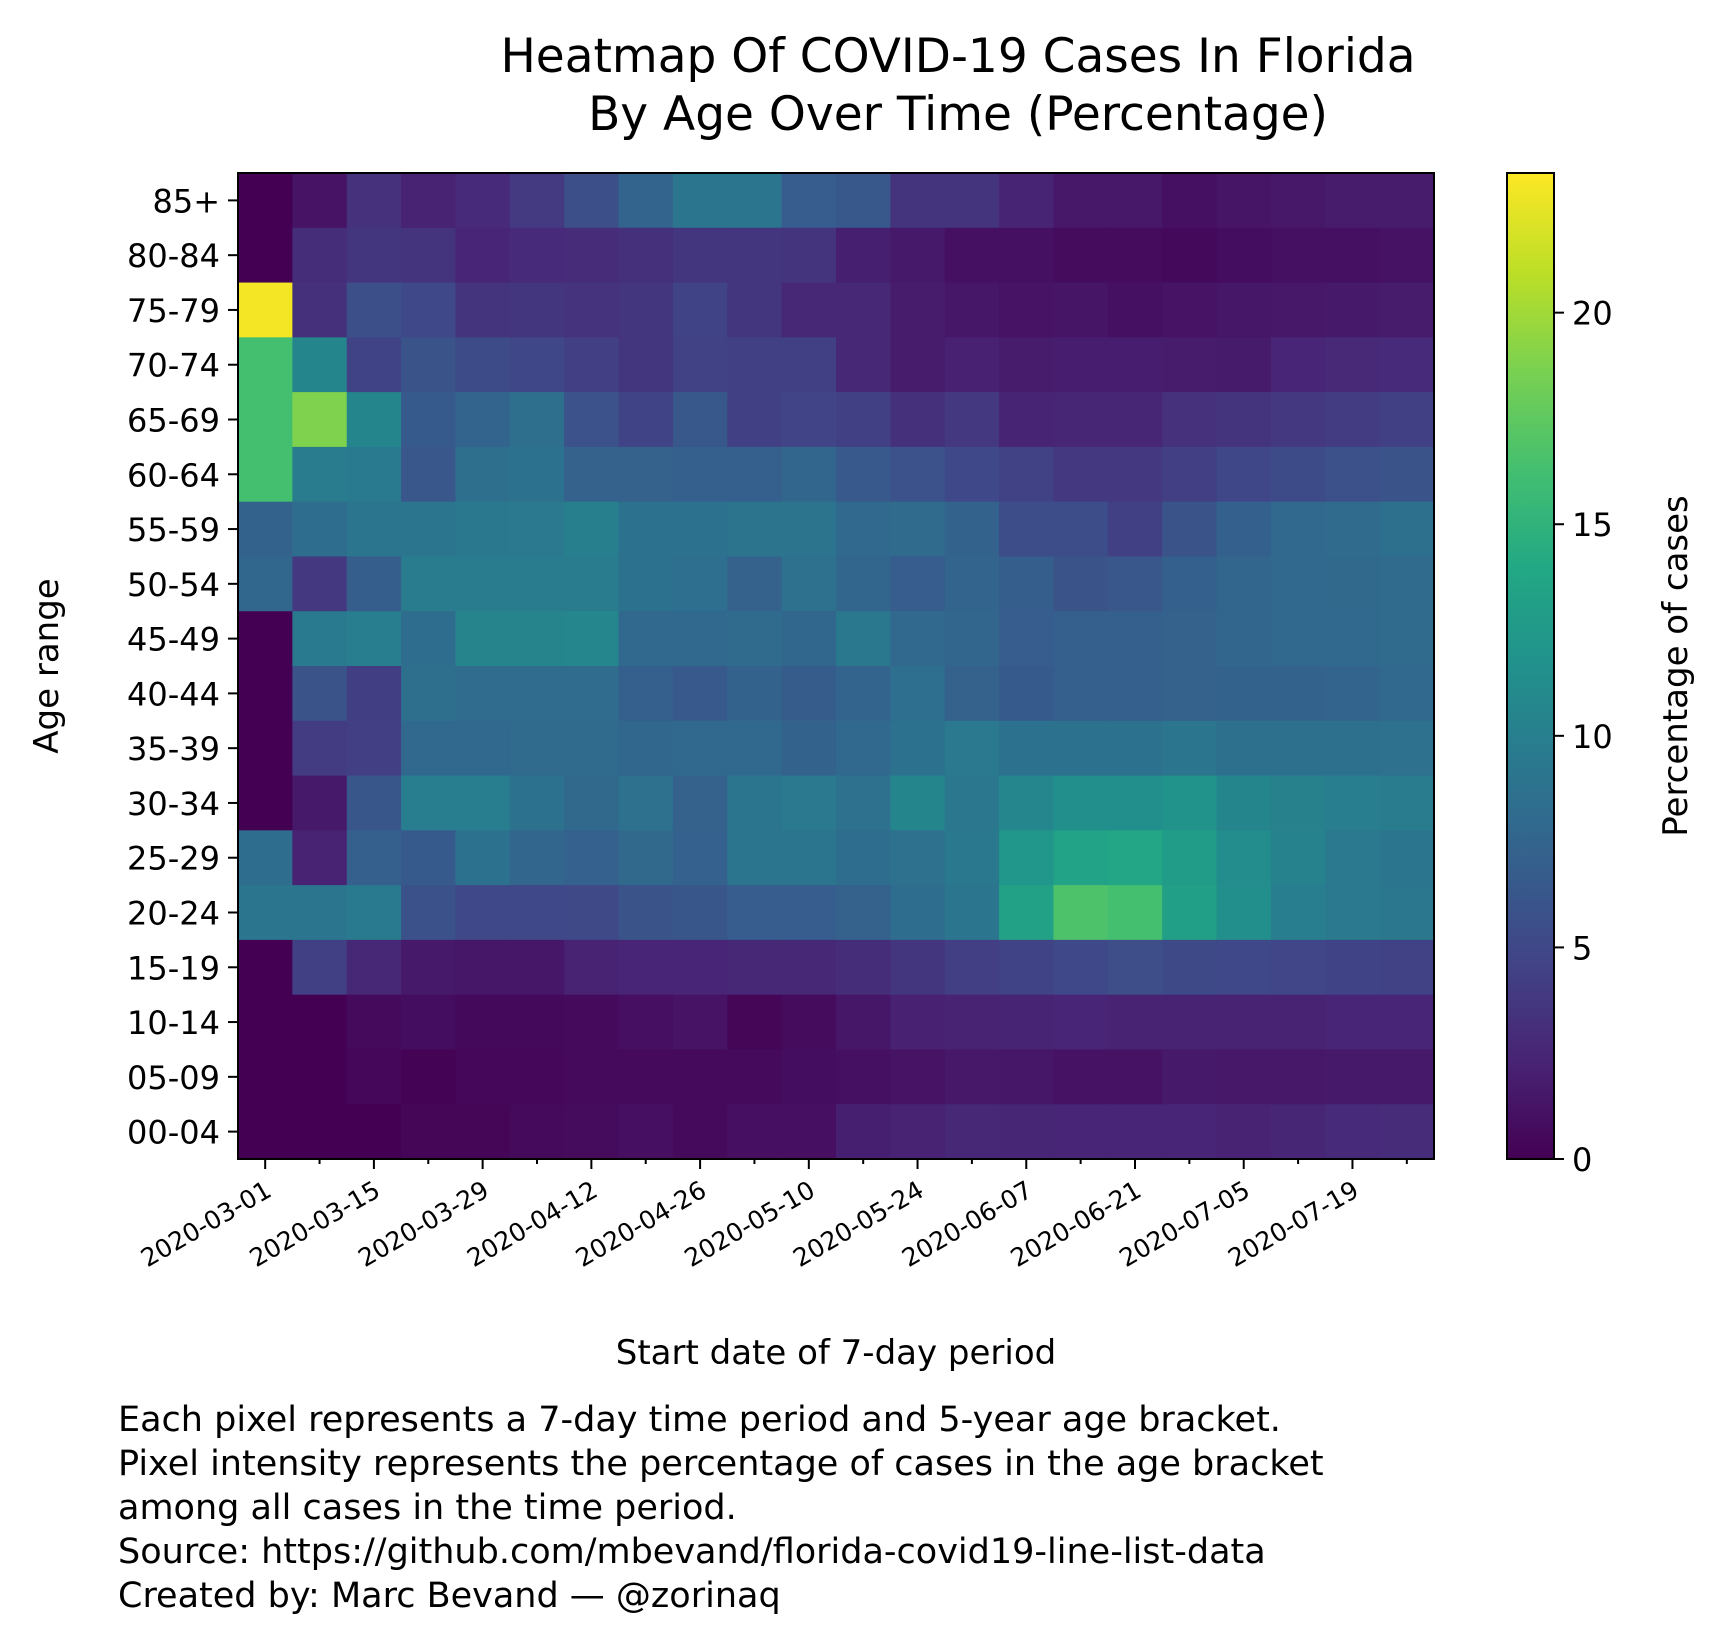  Describe the element at coordinates (173, 475) in the screenshot. I see `y-tick-label: 60-64` at that location.